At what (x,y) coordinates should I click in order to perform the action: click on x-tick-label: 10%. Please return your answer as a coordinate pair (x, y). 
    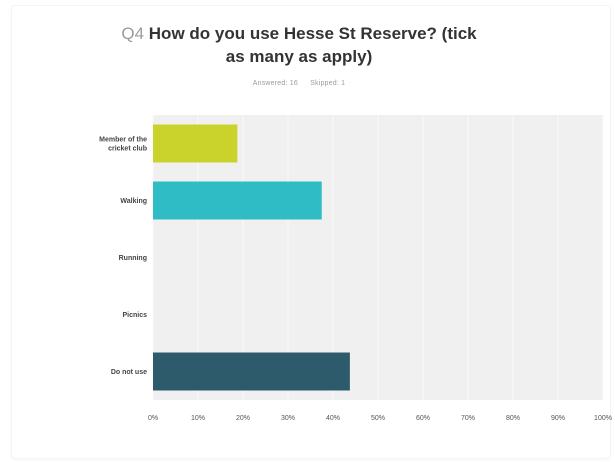
    Looking at the image, I should click on (198, 418).